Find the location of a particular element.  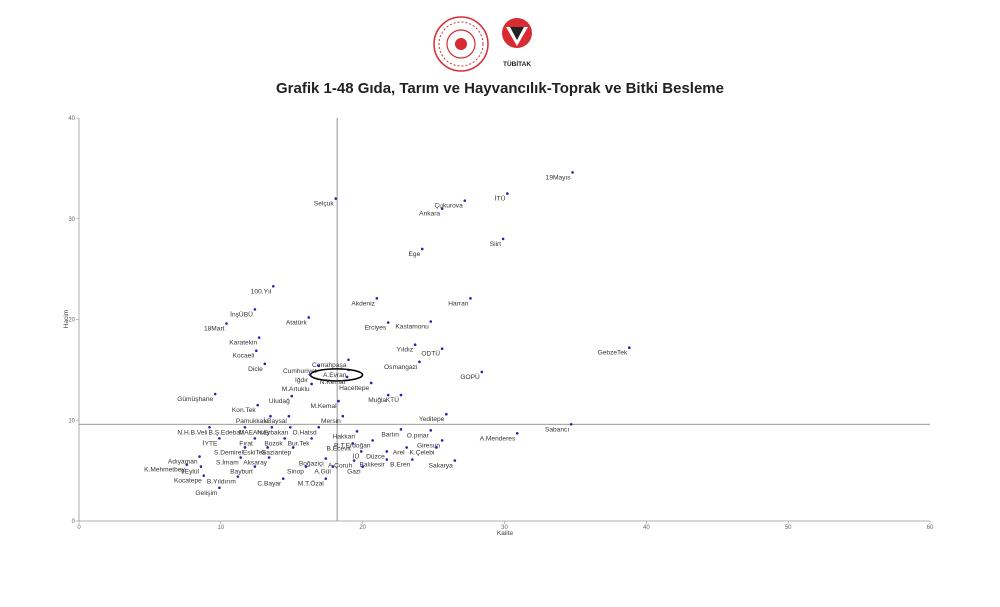

point-label: Gümüşhane is located at coordinates (195, 399).